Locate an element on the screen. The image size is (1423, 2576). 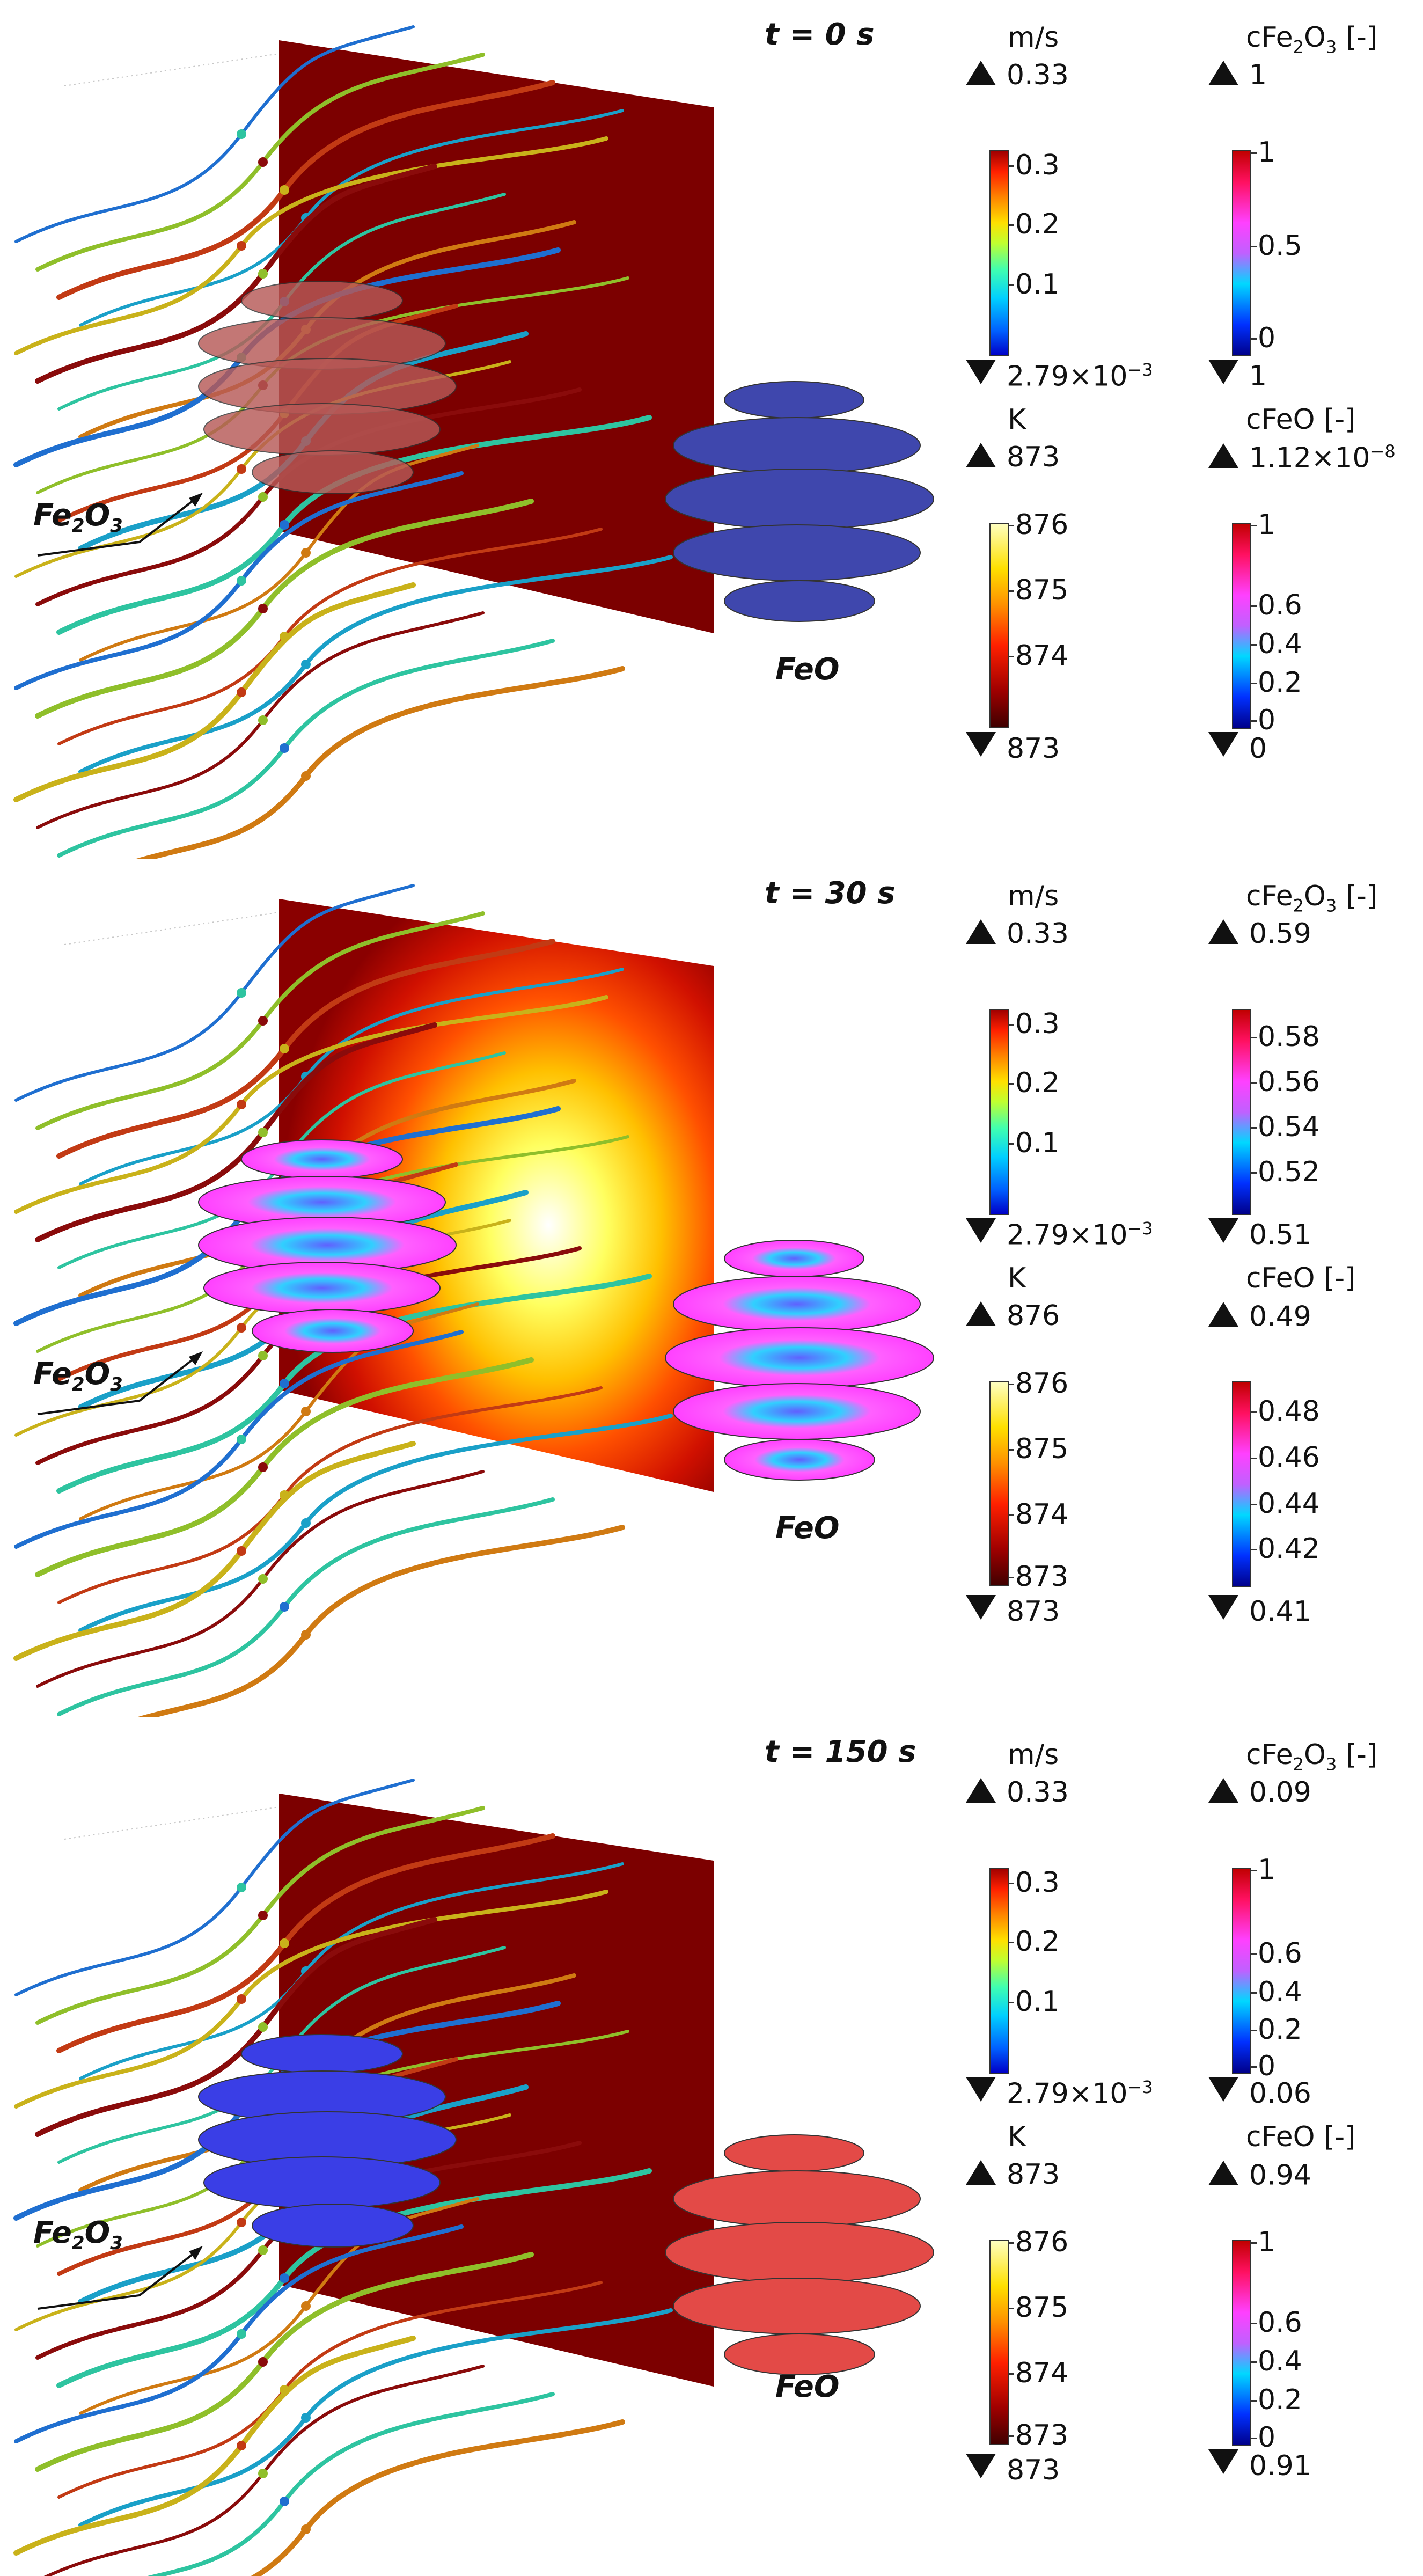
tick: 873 is located at coordinates (1038, 2435).